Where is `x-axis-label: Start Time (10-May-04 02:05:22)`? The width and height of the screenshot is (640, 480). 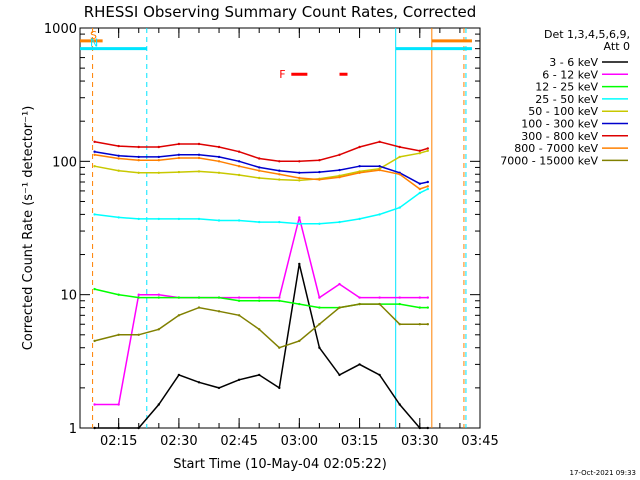
x-axis-label: Start Time (10-May-04 02:05:22) is located at coordinates (280, 464).